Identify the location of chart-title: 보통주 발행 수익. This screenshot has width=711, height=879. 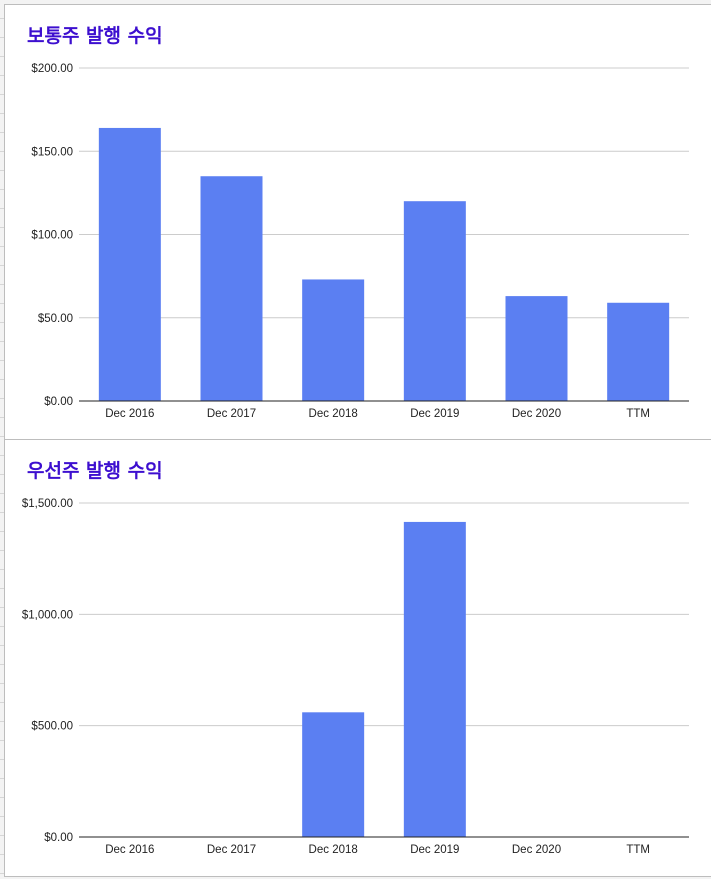
(95, 36).